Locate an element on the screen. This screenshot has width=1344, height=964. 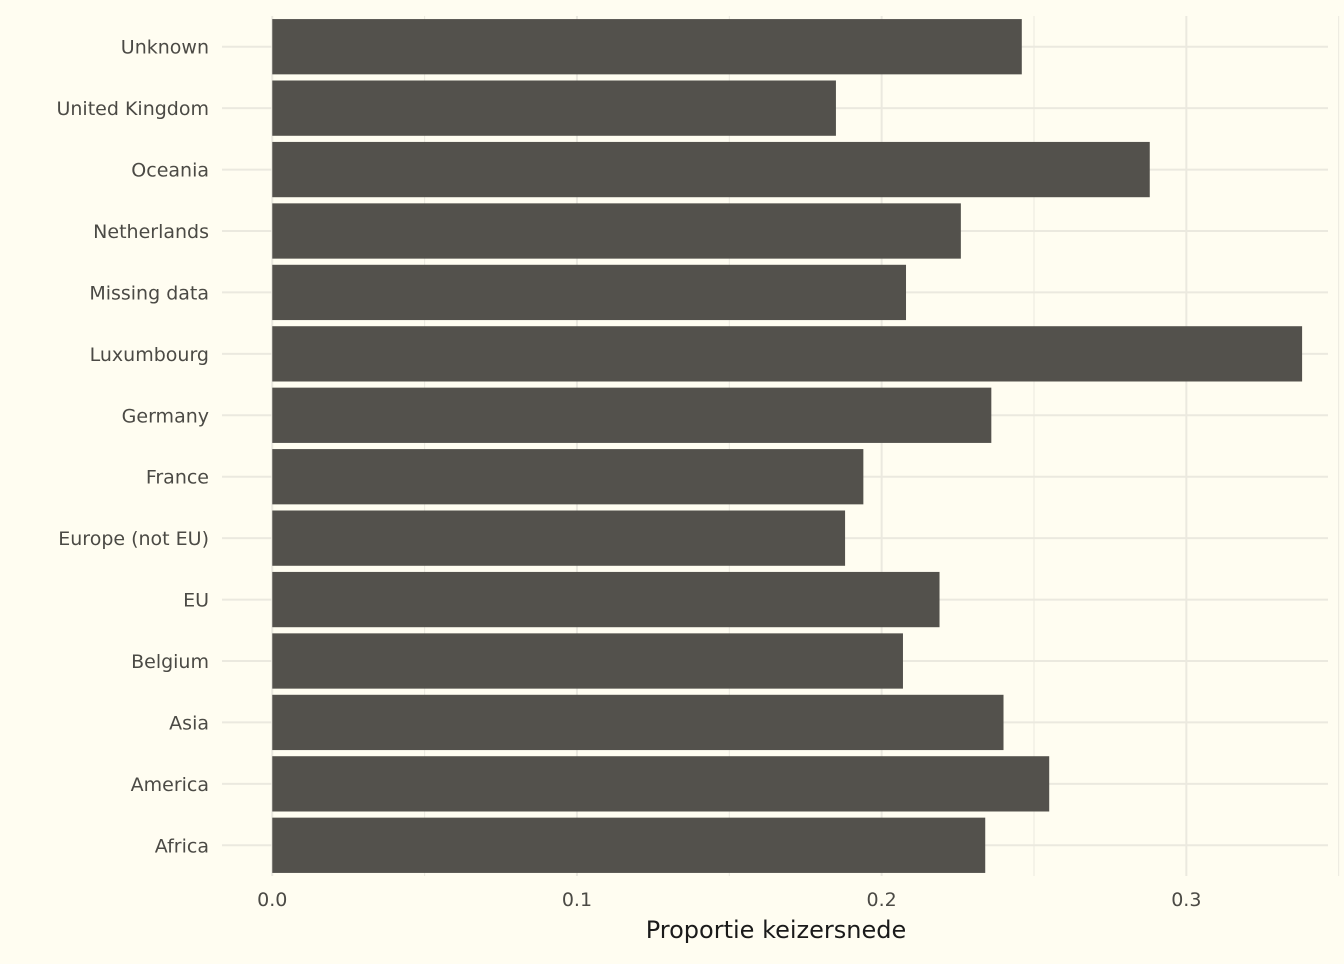
y-tick-label: Europe (not EU) is located at coordinates (133, 539).